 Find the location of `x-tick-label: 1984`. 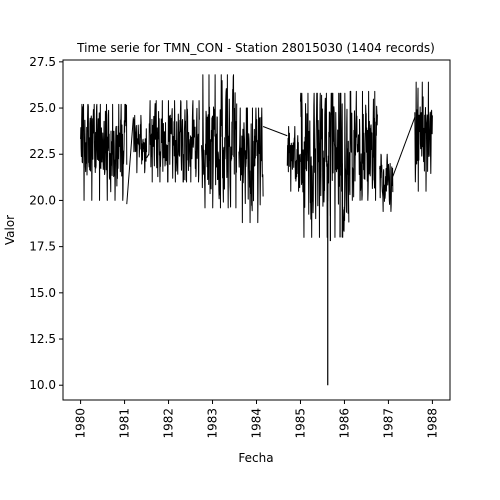

x-tick-label: 1984 is located at coordinates (257, 423).